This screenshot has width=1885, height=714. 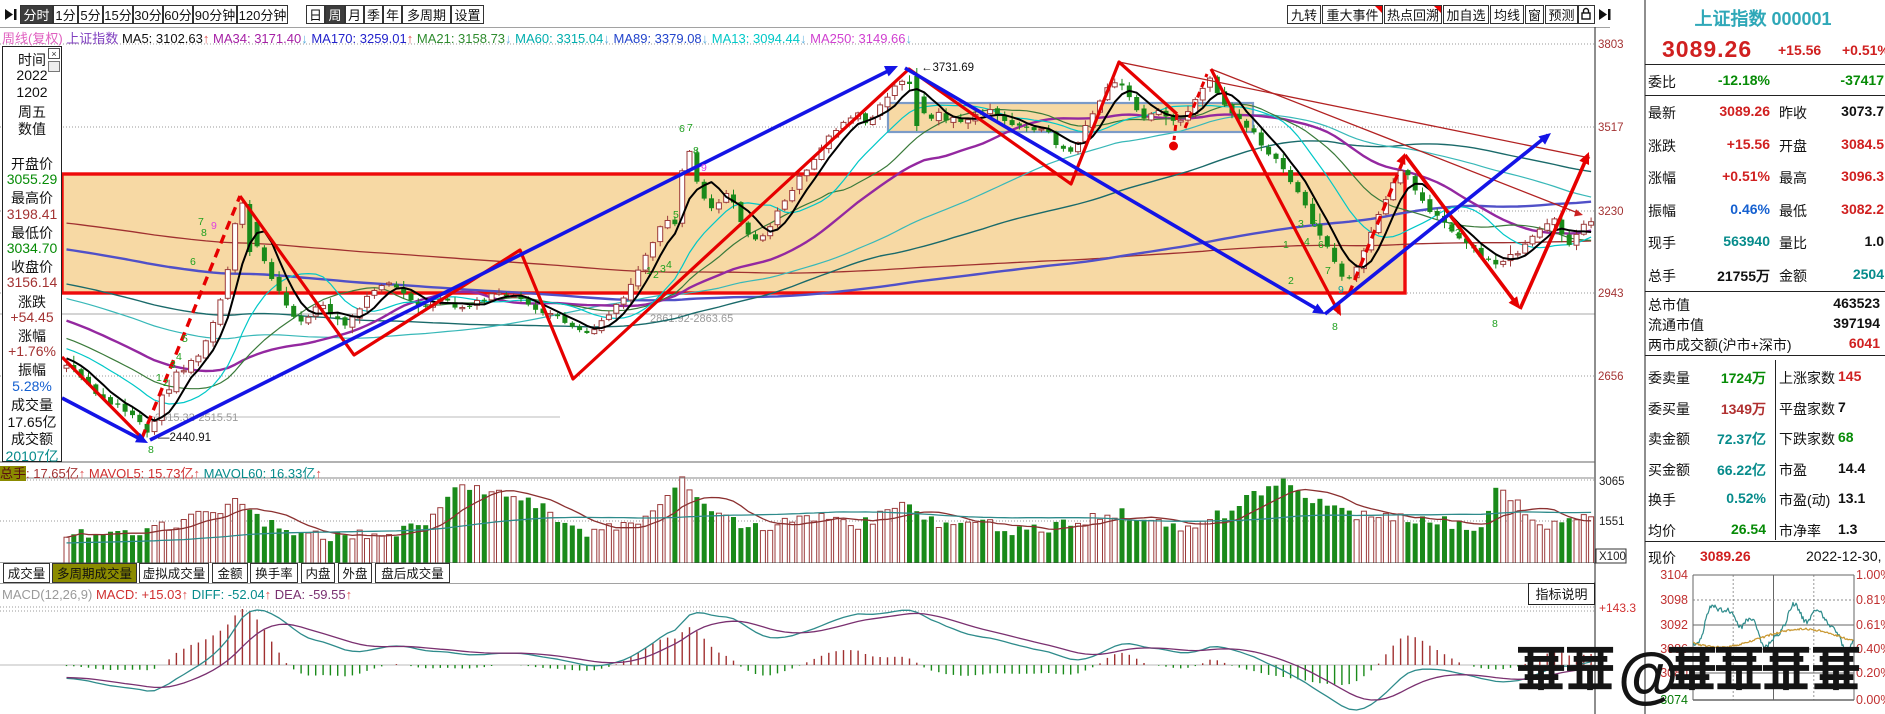 What do you see at coordinates (1674, 600) in the screenshot?
I see `svg-text: 3098` at bounding box center [1674, 600].